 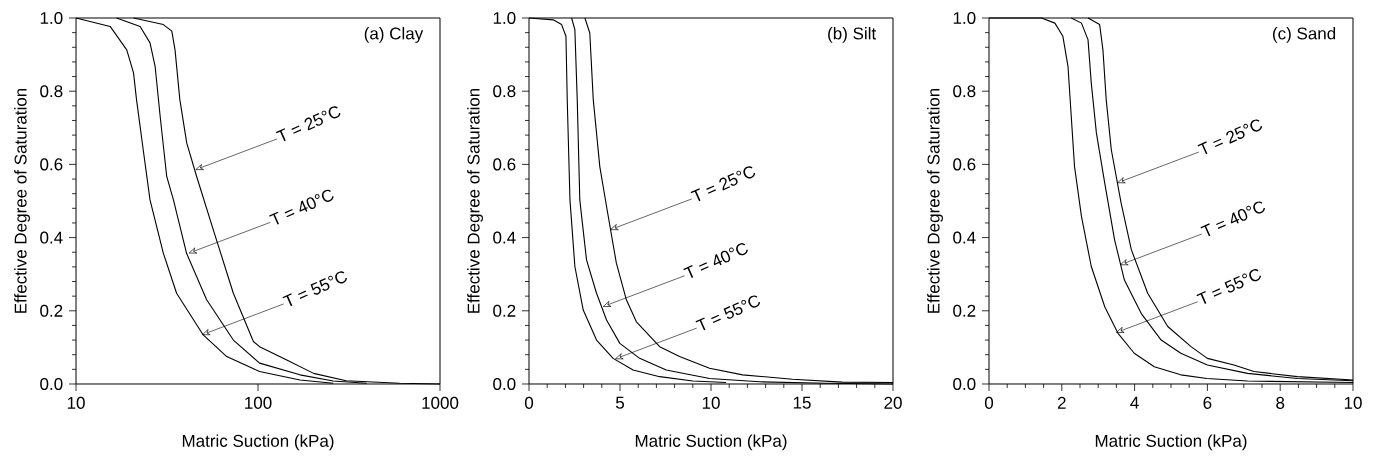 What do you see at coordinates (802, 402) in the screenshot?
I see `x-tick-label: 15` at bounding box center [802, 402].